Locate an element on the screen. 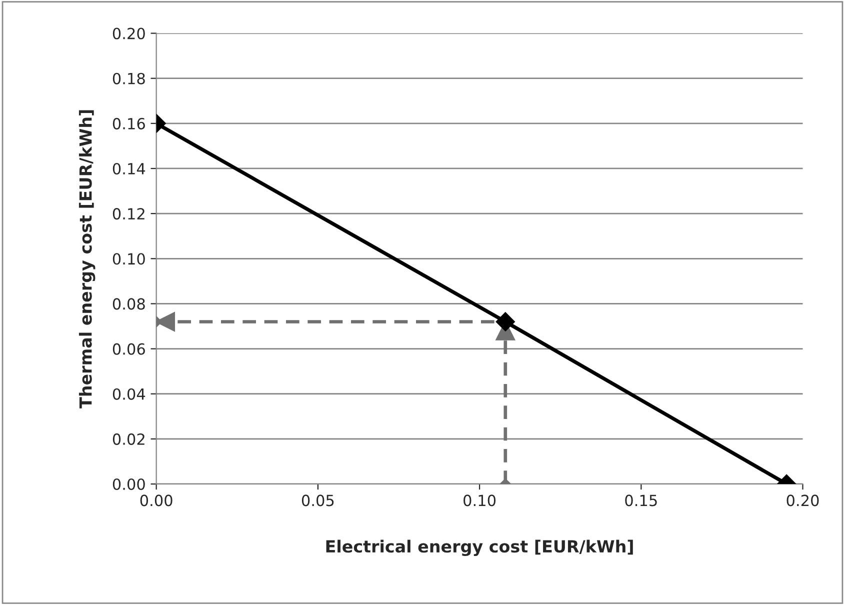 Image resolution: width=845 pixels, height=605 pixels. y-tick-label: 0.08 is located at coordinates (128, 304).